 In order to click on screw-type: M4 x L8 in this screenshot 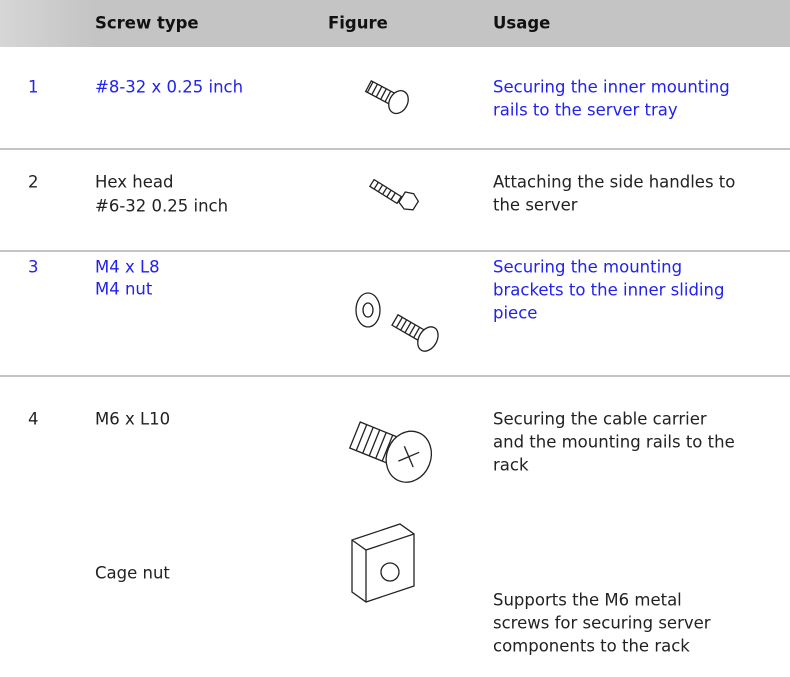, I will do `click(127, 267)`.